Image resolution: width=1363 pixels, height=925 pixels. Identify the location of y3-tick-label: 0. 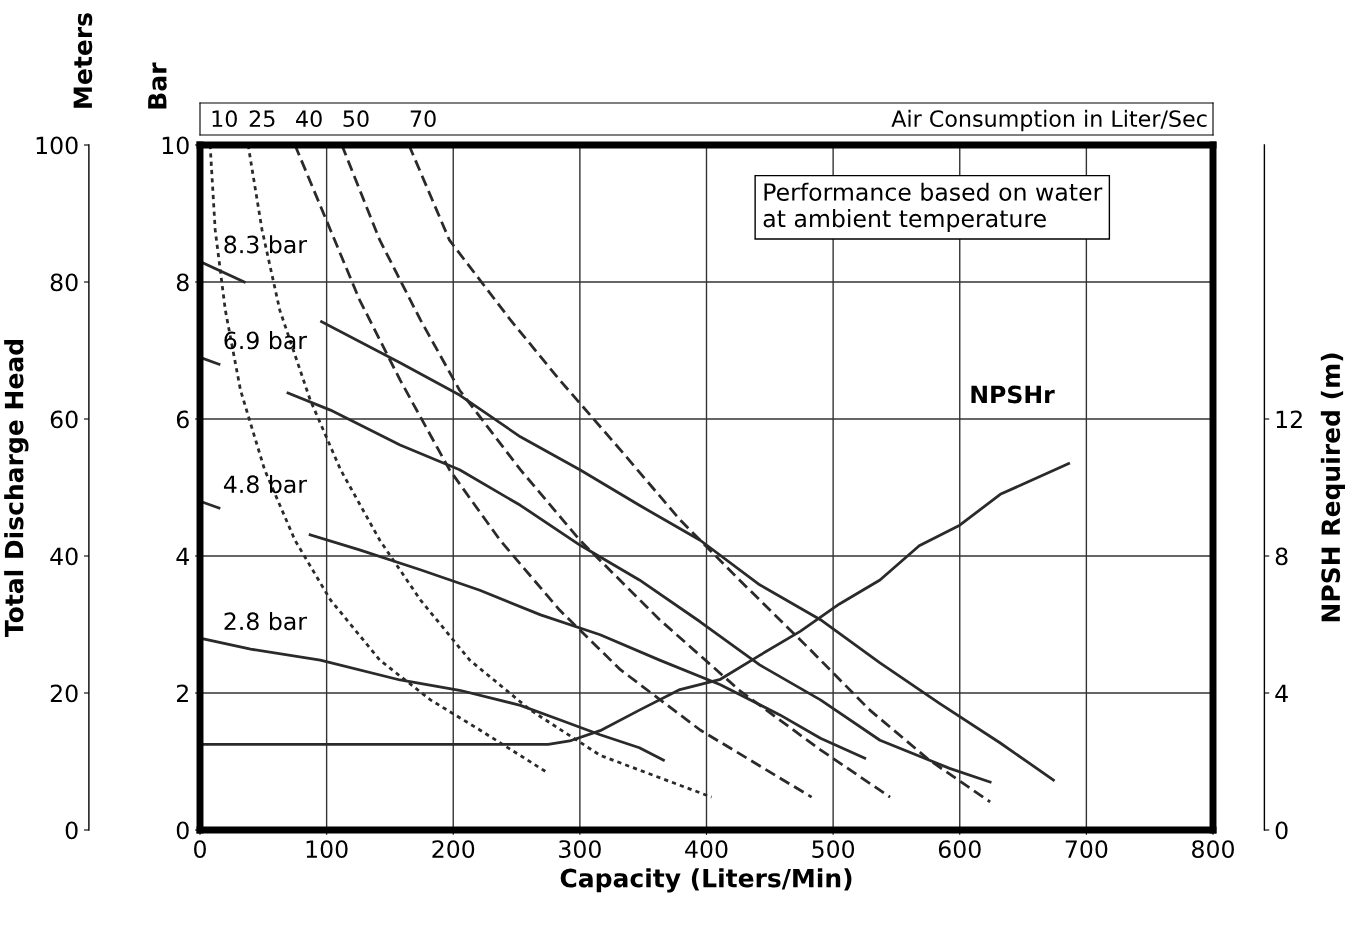
(182, 830).